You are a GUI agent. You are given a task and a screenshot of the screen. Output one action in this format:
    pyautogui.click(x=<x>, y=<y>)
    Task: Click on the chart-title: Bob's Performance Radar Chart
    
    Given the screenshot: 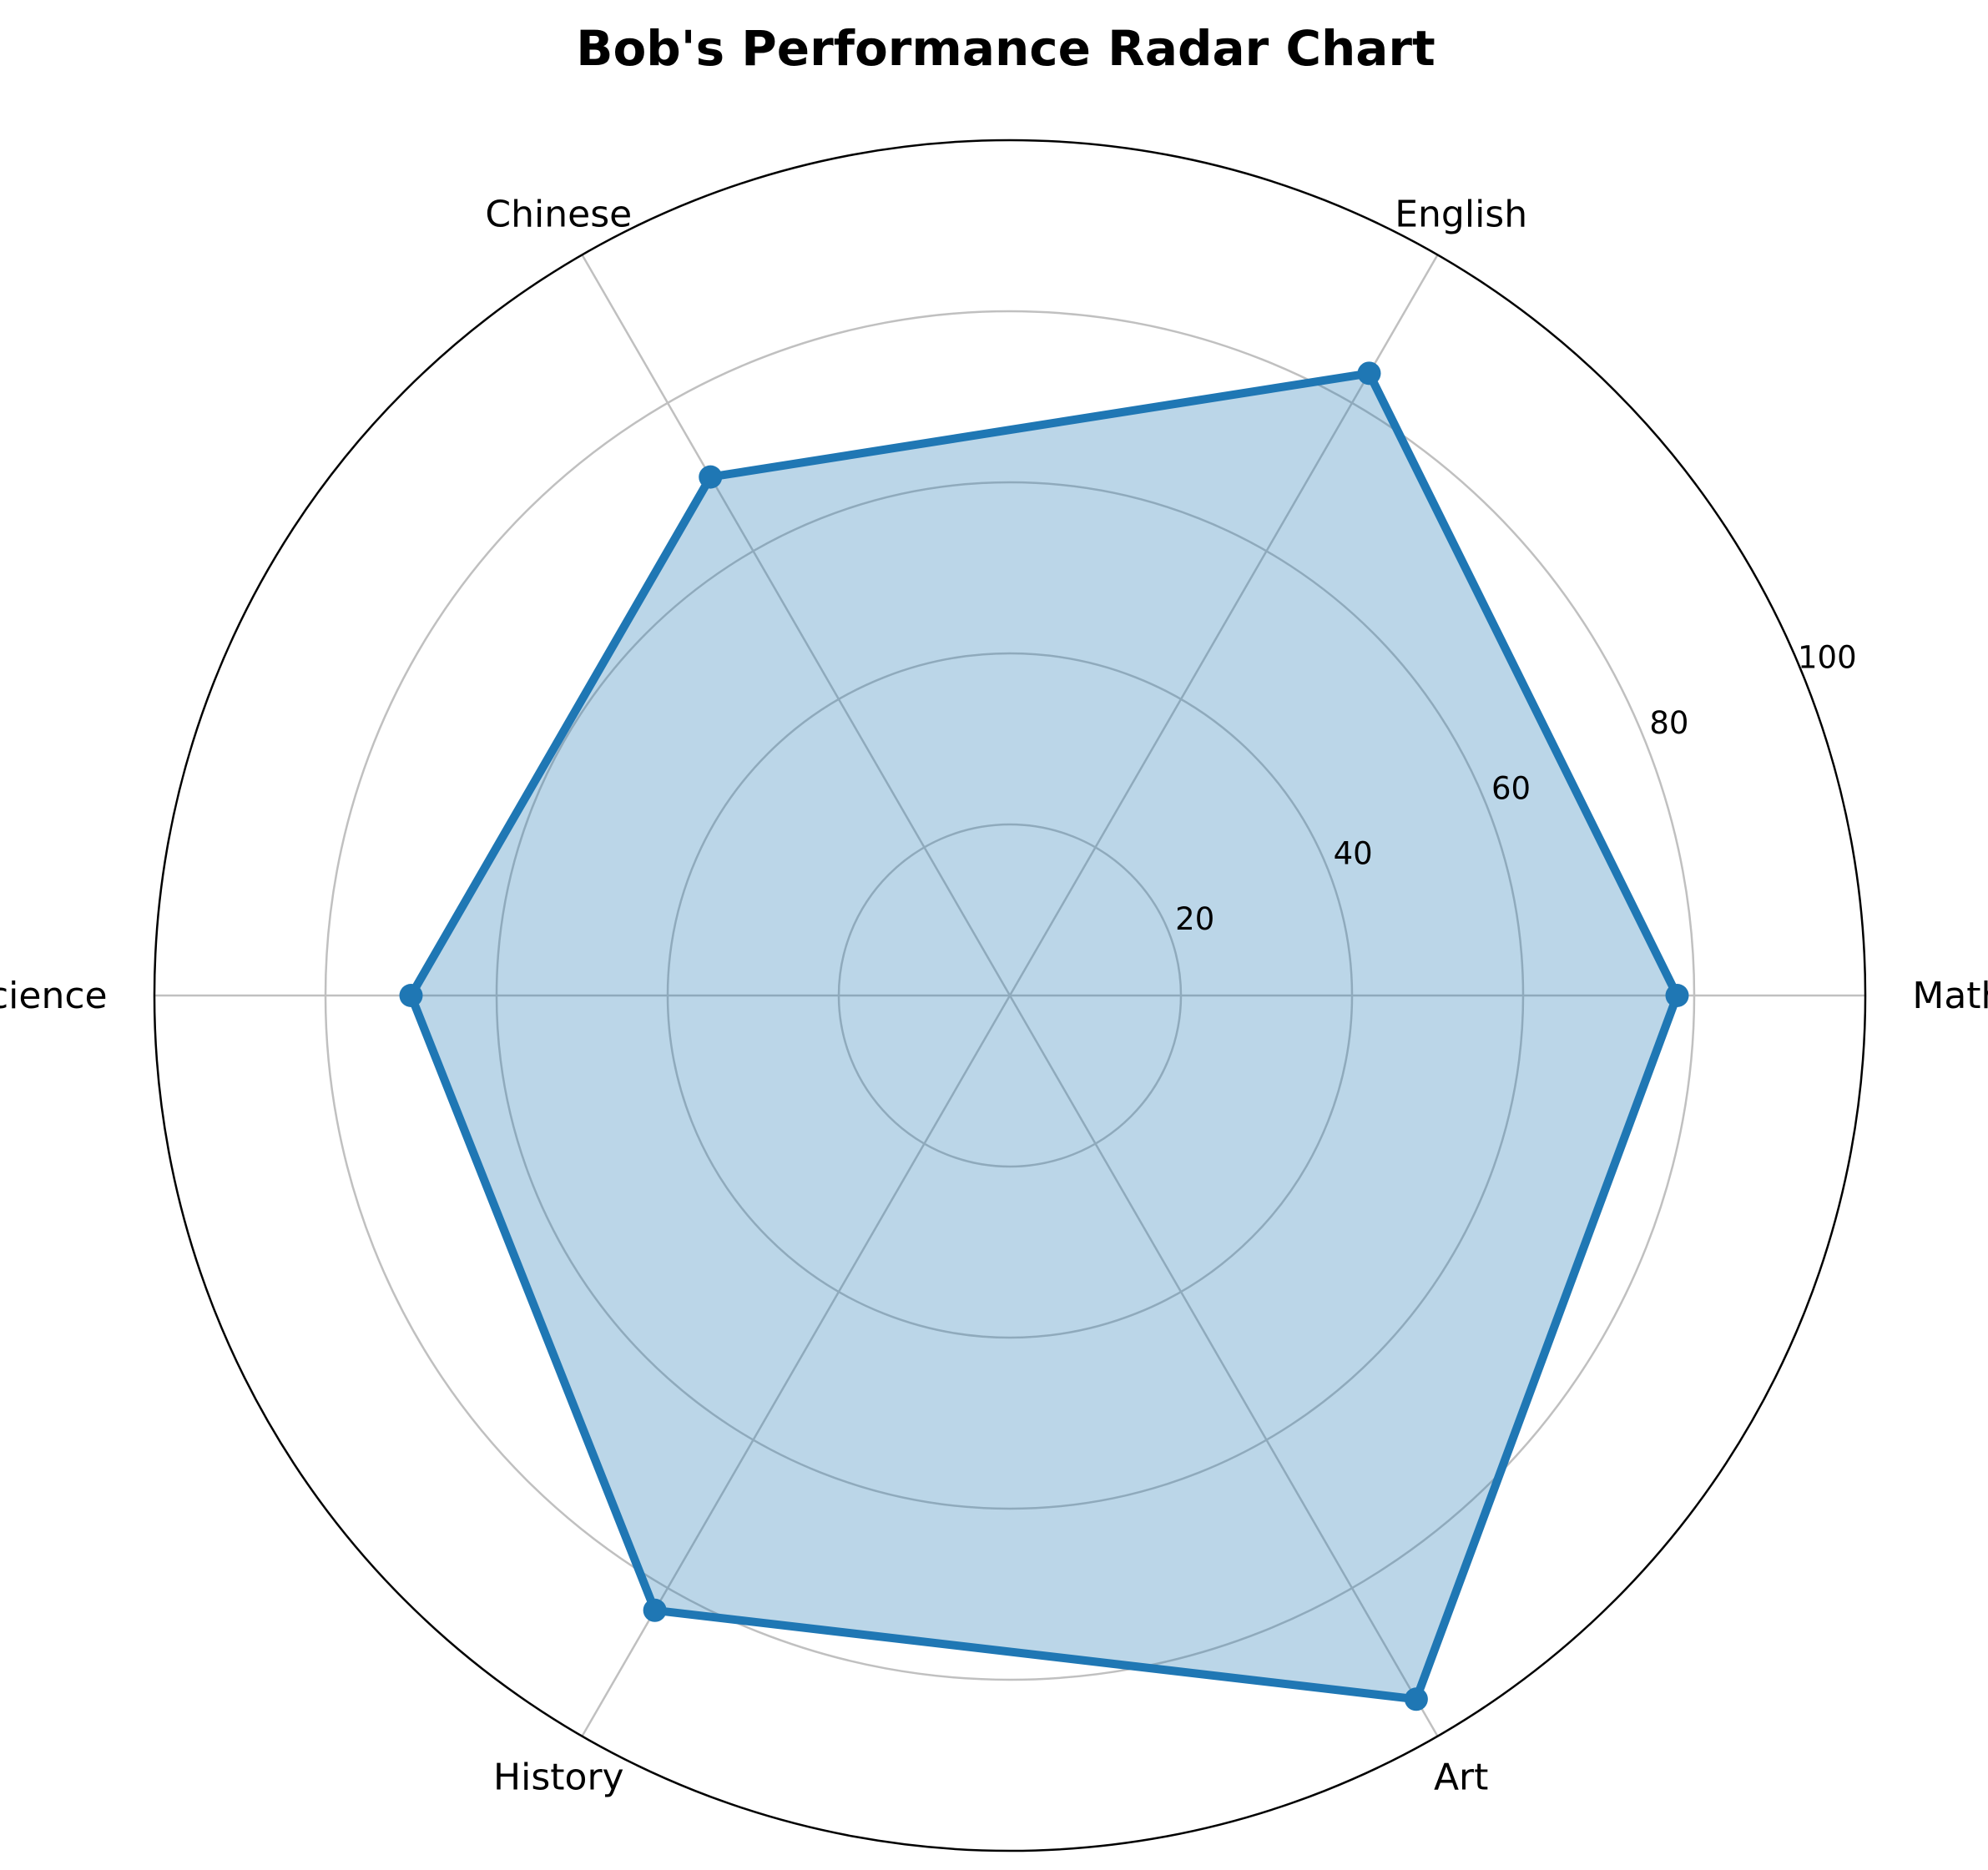 What is the action you would take?
    pyautogui.click(x=1005, y=48)
    